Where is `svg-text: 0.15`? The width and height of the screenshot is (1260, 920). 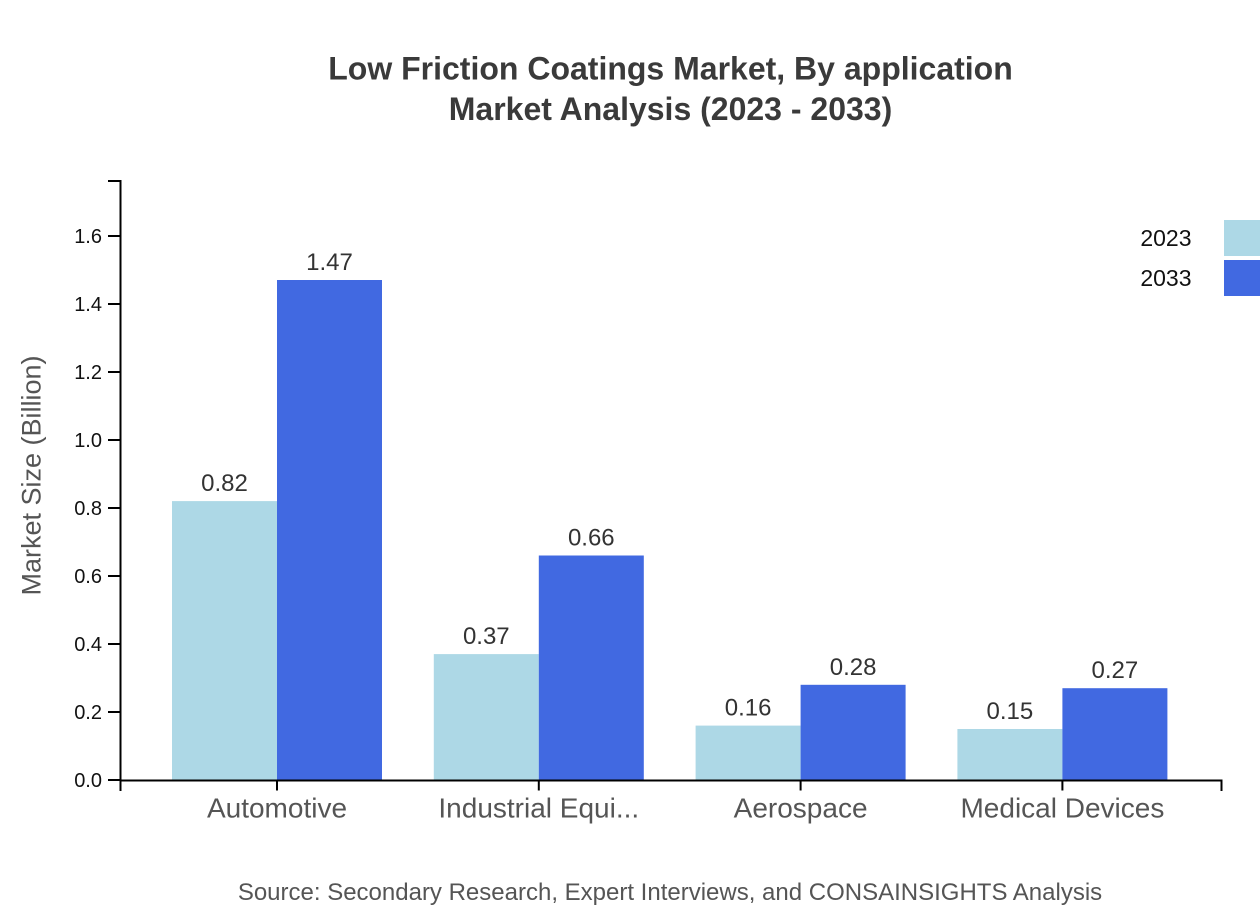 svg-text: 0.15 is located at coordinates (1010, 711).